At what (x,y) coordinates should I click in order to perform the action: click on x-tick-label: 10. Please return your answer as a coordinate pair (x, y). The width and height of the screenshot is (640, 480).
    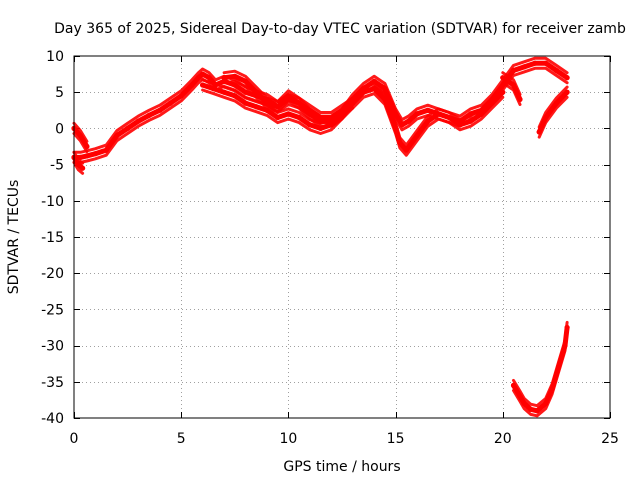
    Looking at the image, I should click on (288, 439).